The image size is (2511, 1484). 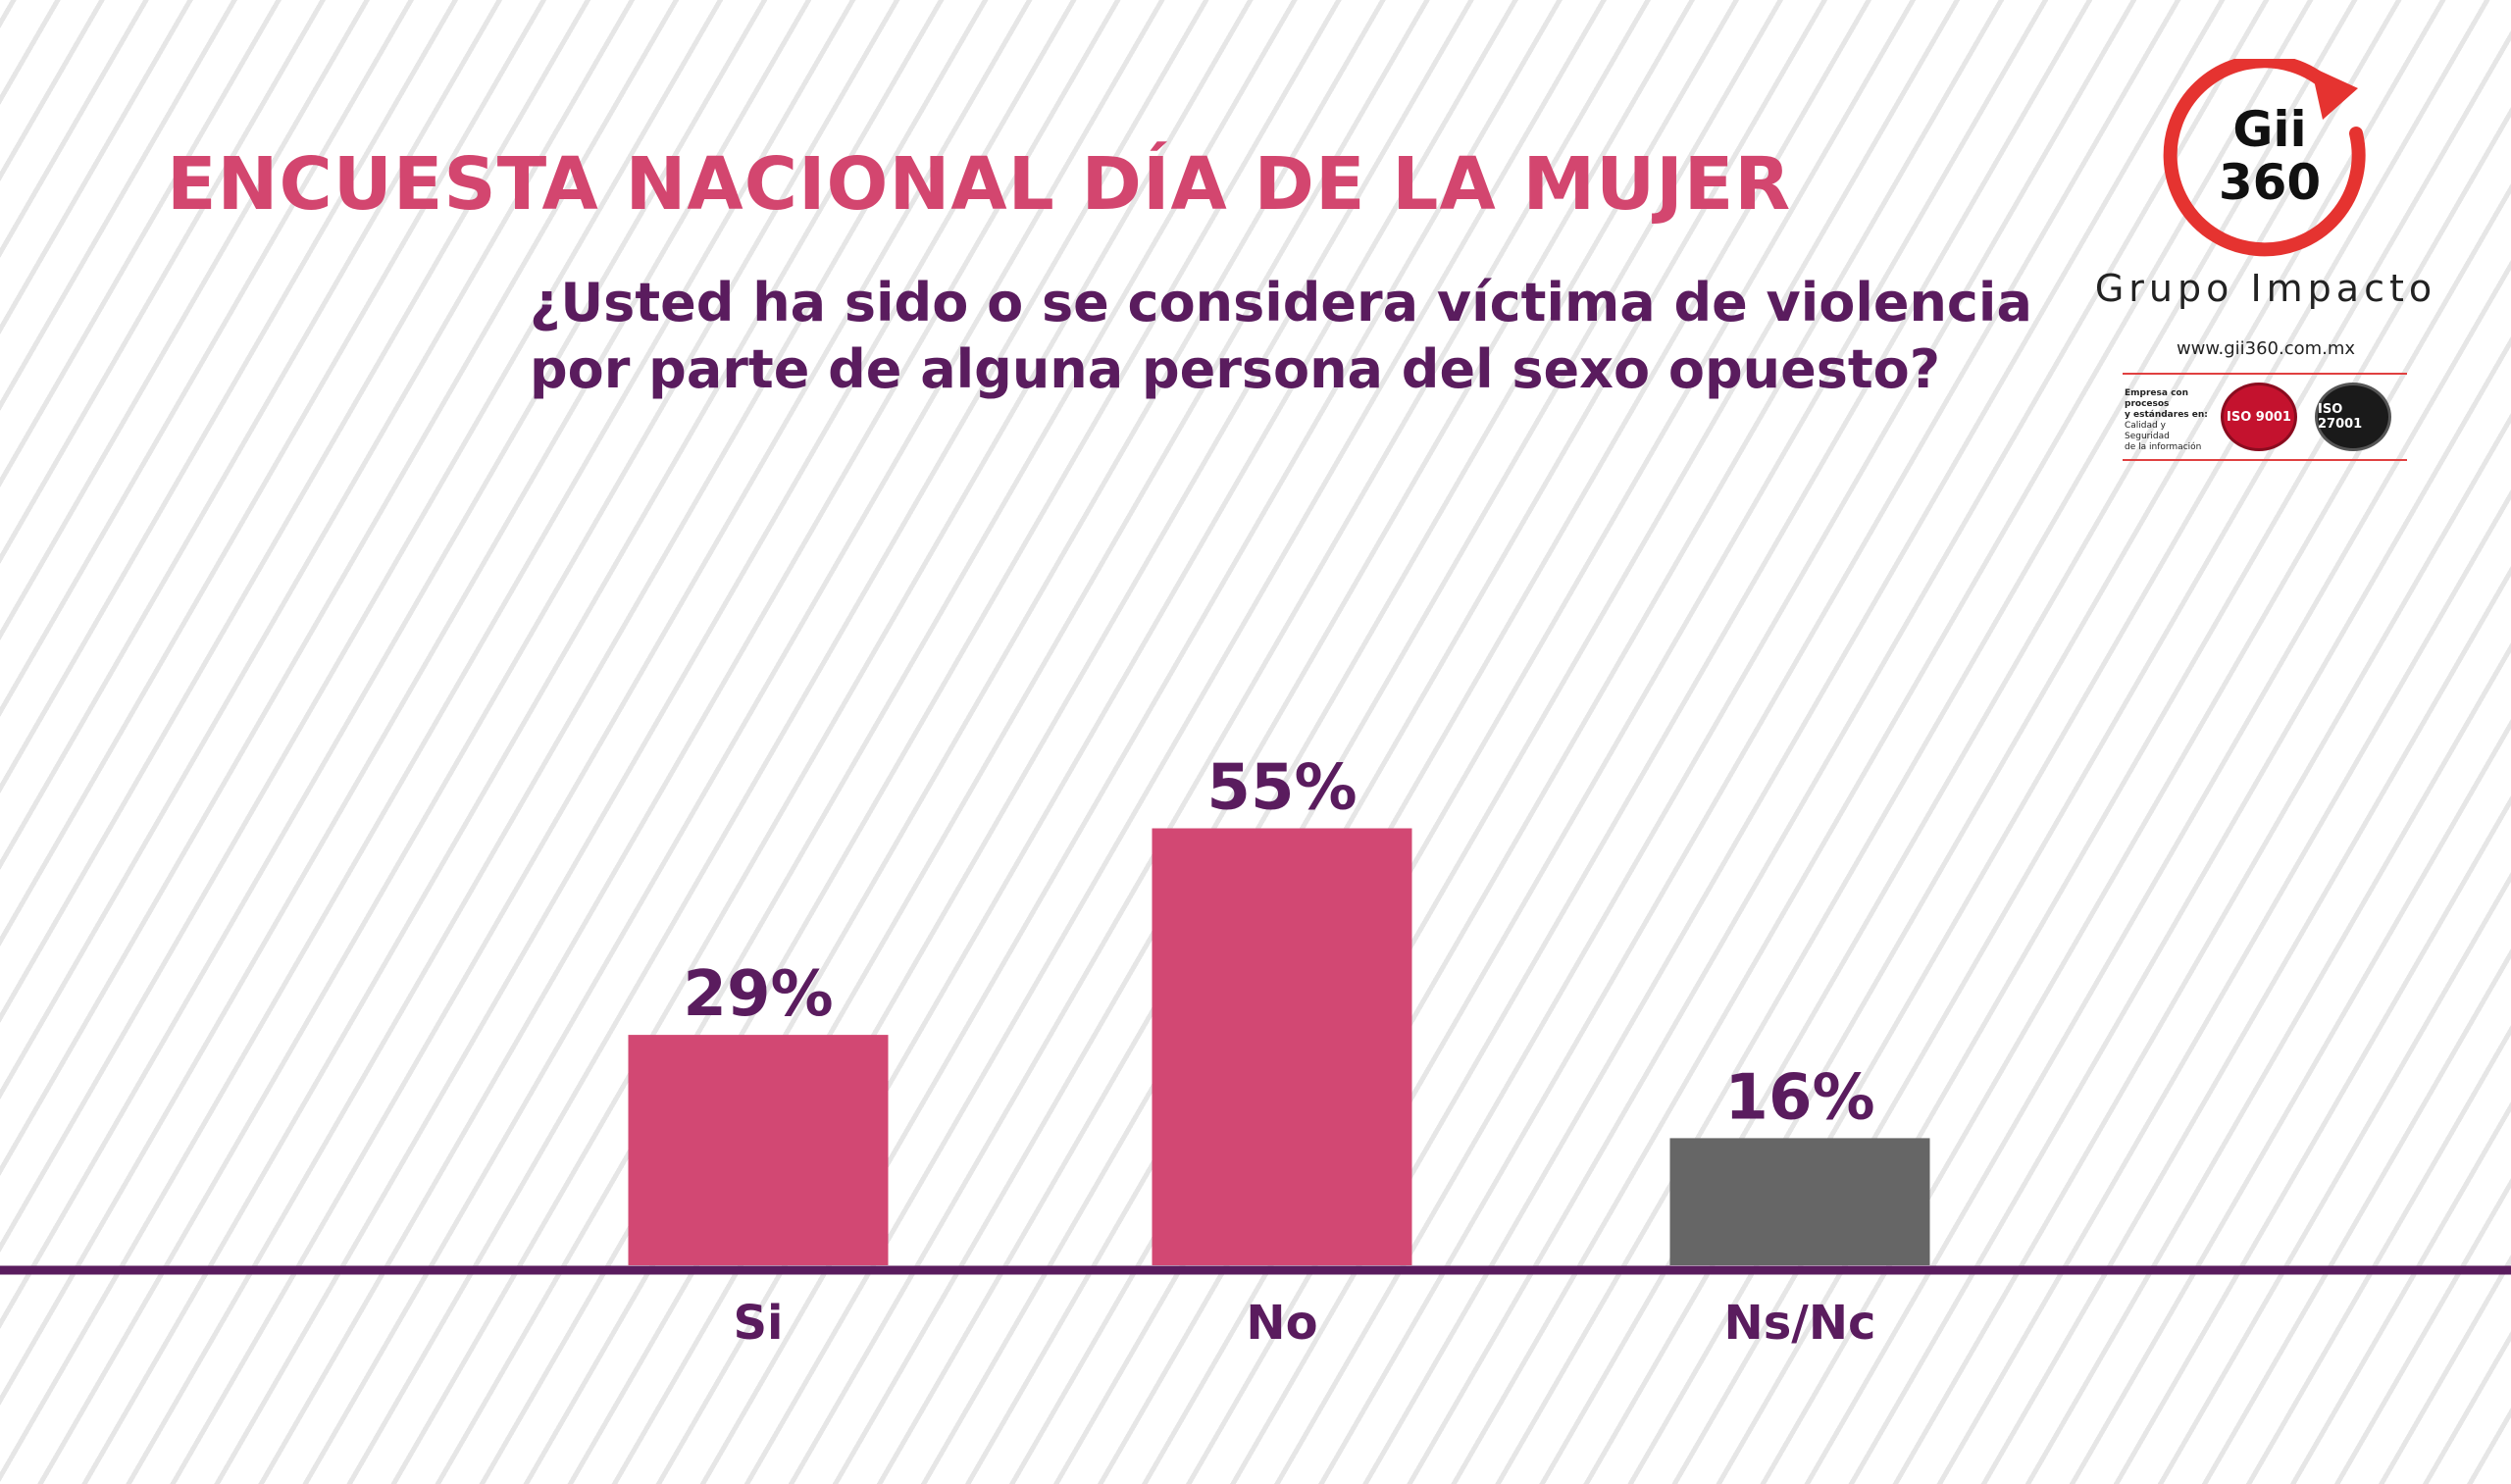 I want to click on bar-si, so click(x=758, y=1150).